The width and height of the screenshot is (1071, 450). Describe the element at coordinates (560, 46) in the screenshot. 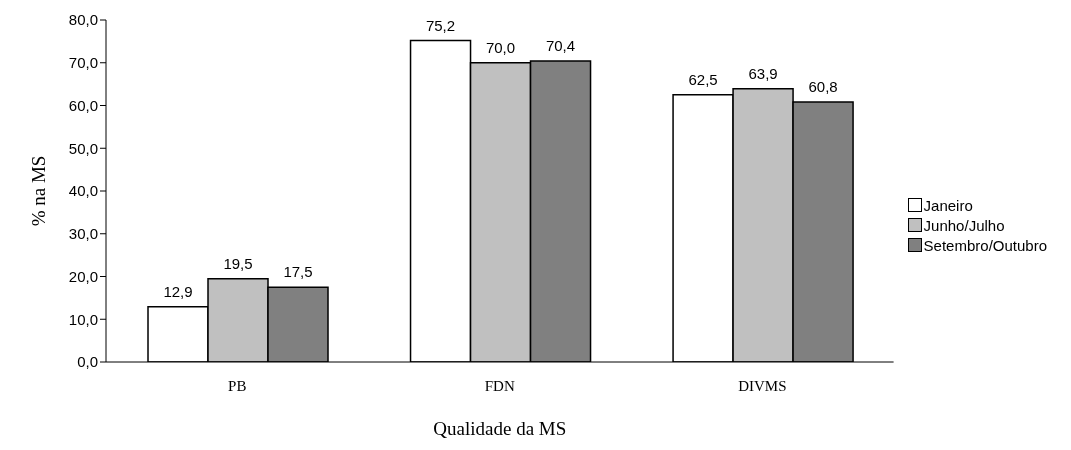

I see `data-label: 70,4` at that location.